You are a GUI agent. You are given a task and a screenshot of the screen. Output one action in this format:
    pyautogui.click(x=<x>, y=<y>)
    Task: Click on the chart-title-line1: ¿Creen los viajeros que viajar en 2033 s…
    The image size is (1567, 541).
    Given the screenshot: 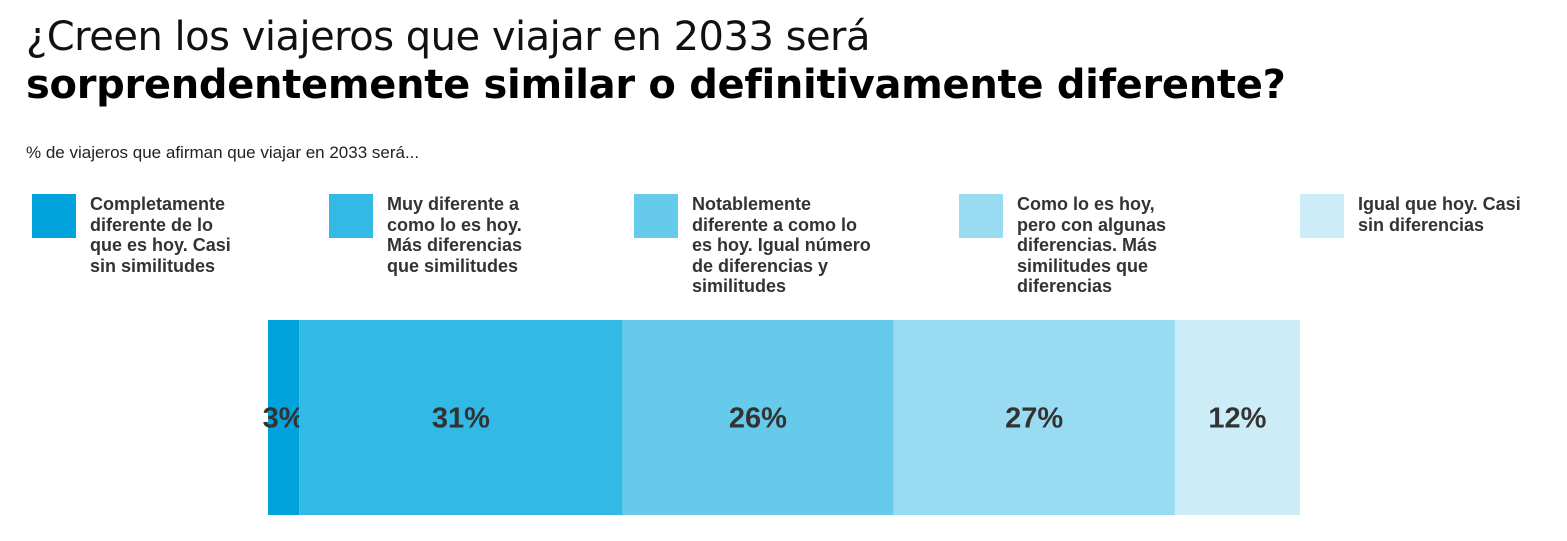 What is the action you would take?
    pyautogui.click(x=448, y=37)
    